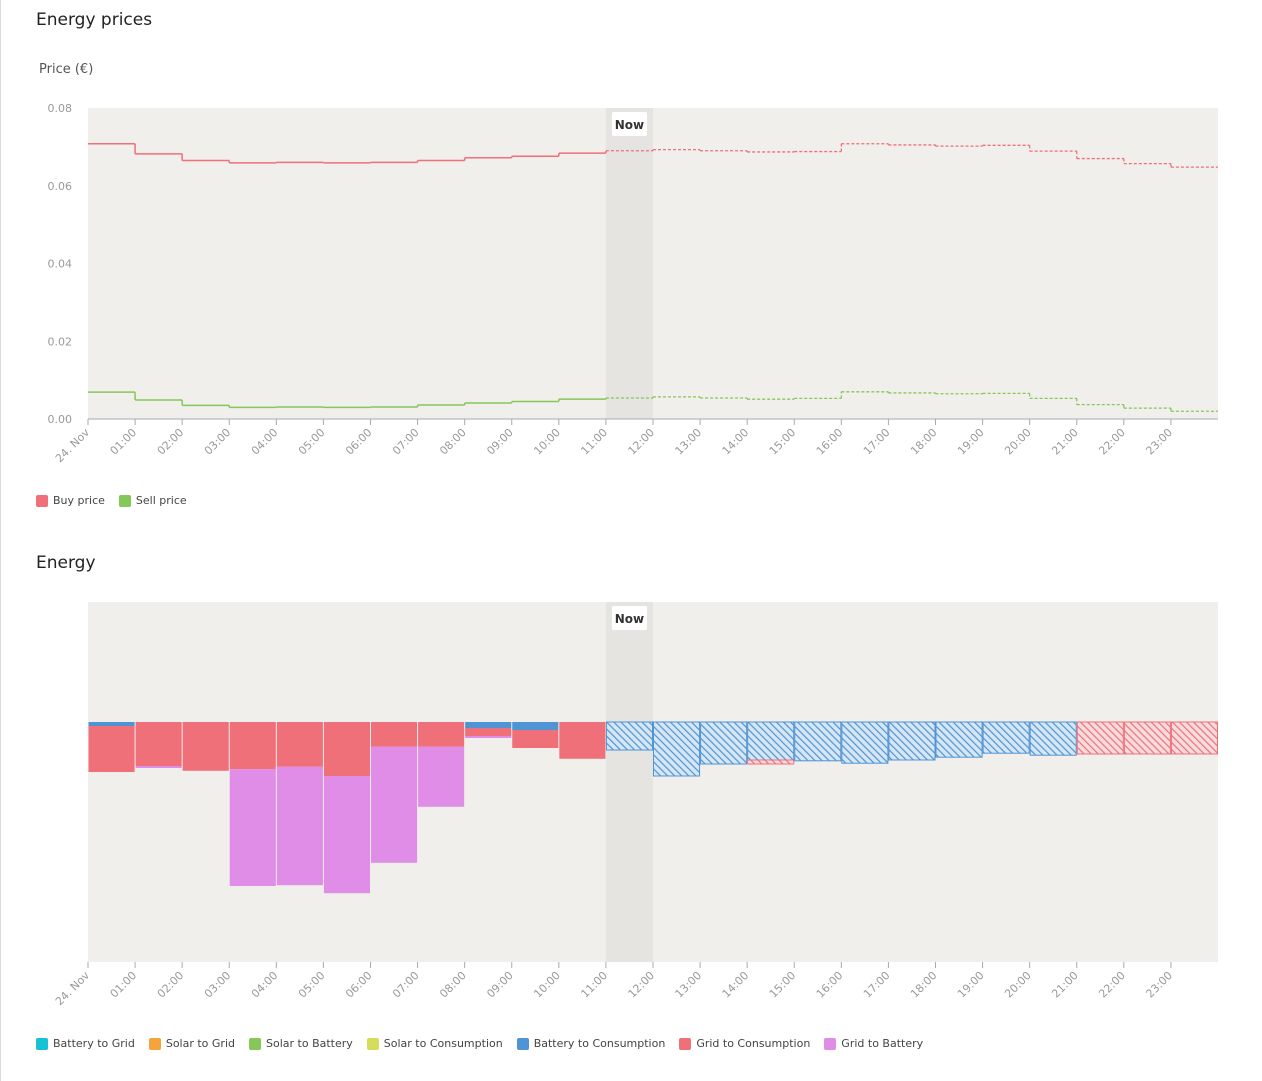 The image size is (1262, 1081). I want to click on legend-label: Battery to Grid, so click(94, 1043).